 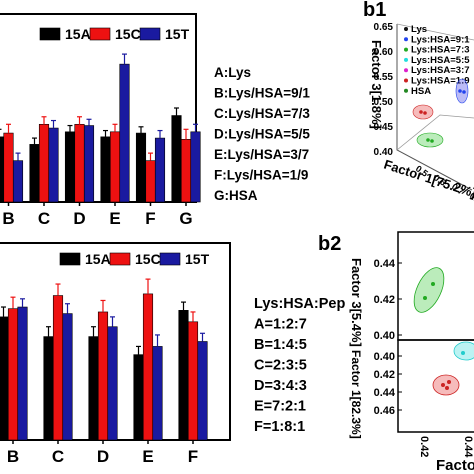 I want to click on bar-15T-B, so click(x=18, y=181).